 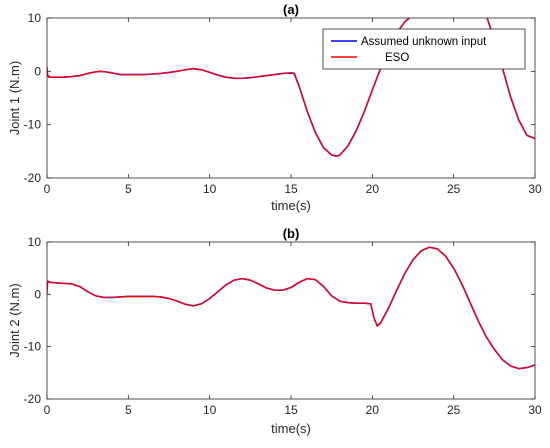 I want to click on legend-box, so click(x=424, y=49).